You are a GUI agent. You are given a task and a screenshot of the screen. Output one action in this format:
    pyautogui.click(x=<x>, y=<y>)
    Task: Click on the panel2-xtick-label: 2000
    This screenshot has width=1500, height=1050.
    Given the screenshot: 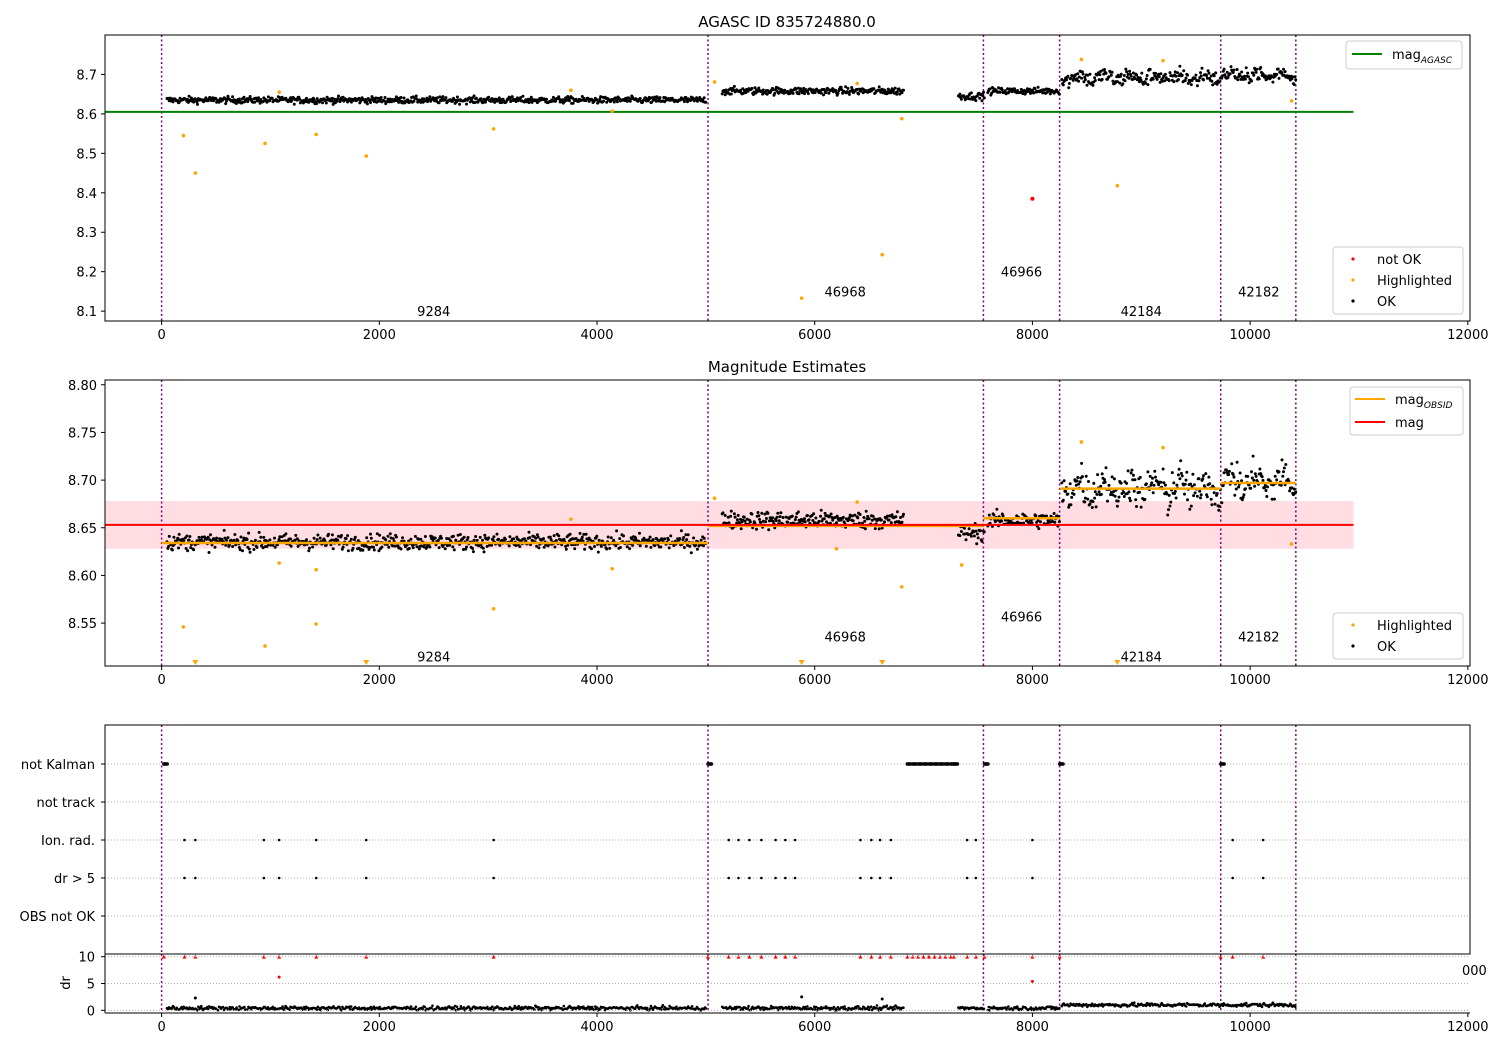 What is the action you would take?
    pyautogui.click(x=379, y=680)
    